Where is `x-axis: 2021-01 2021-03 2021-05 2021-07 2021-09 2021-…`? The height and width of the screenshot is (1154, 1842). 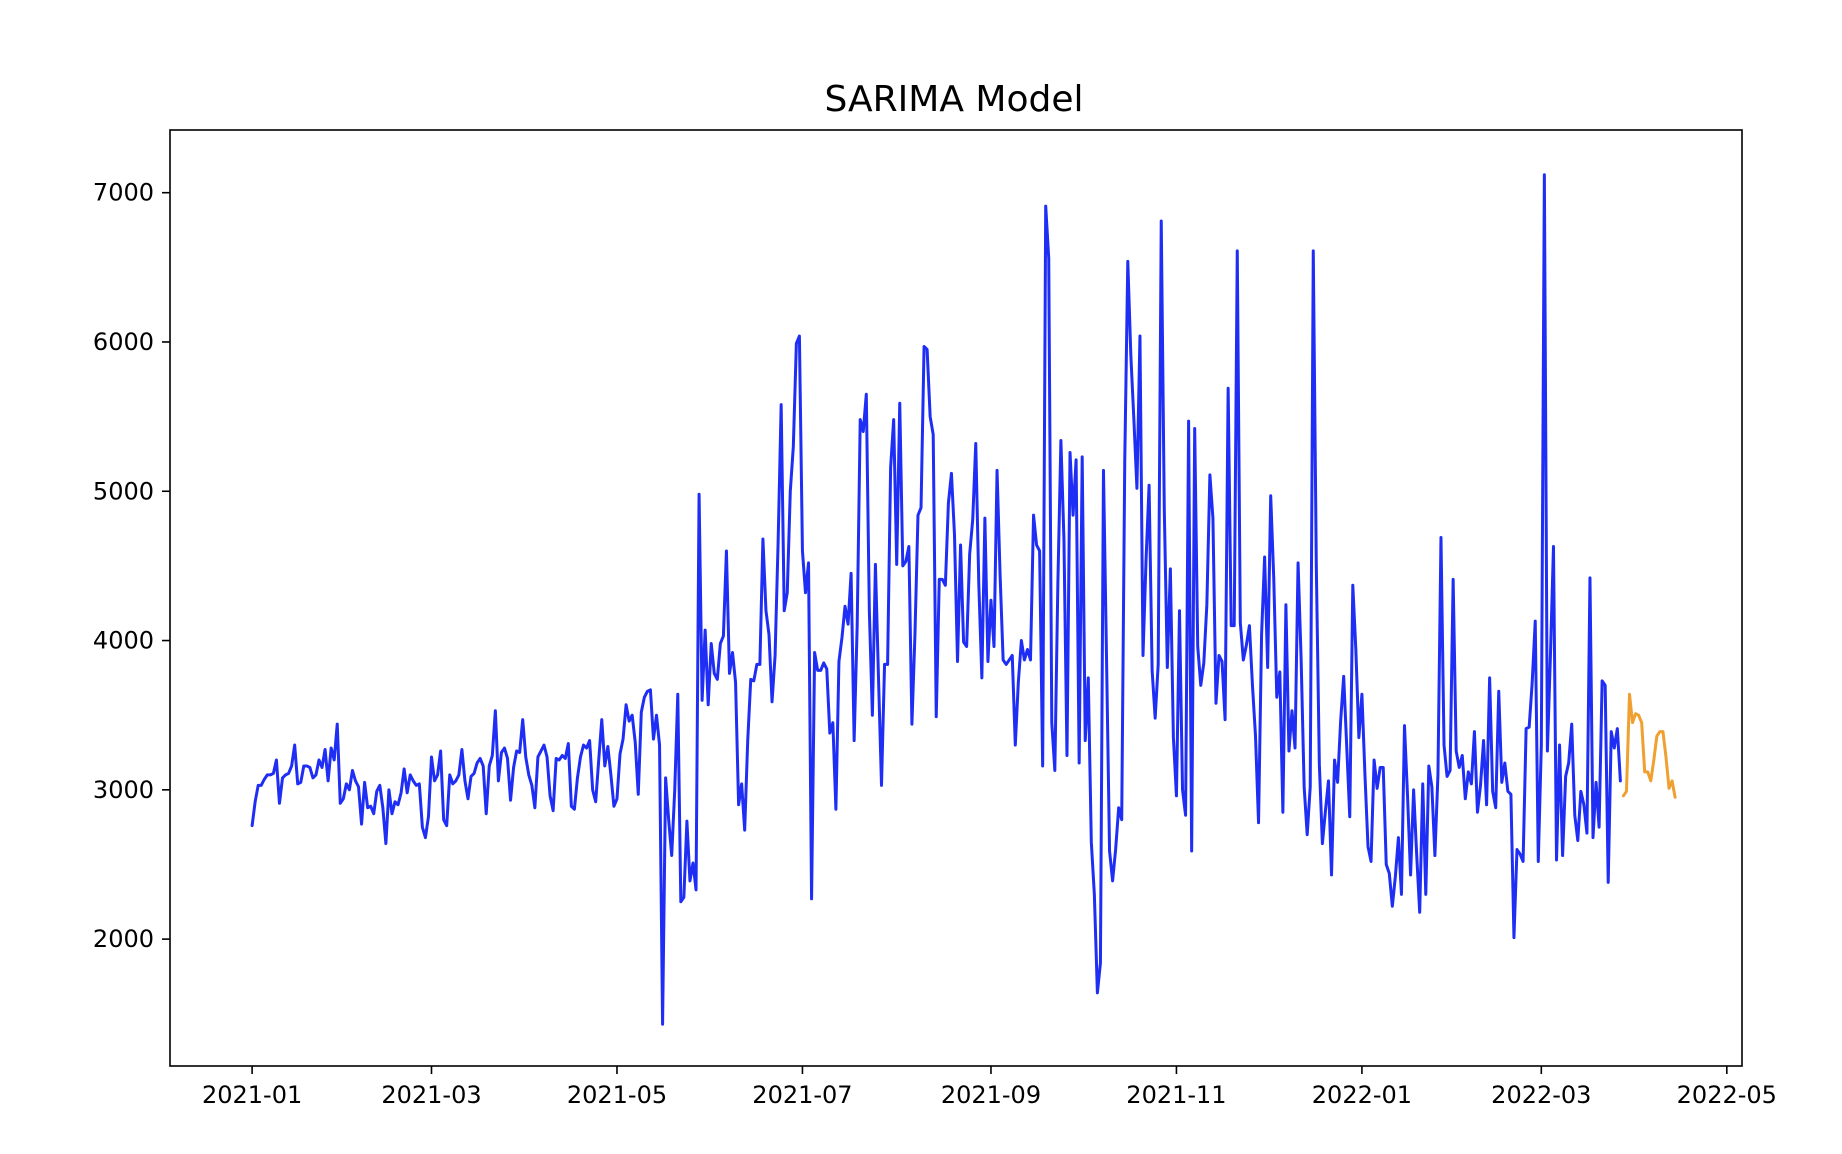 x-axis: 2021-01 2021-03 2021-05 2021-07 2021-09 2021-… is located at coordinates (989, 1087).